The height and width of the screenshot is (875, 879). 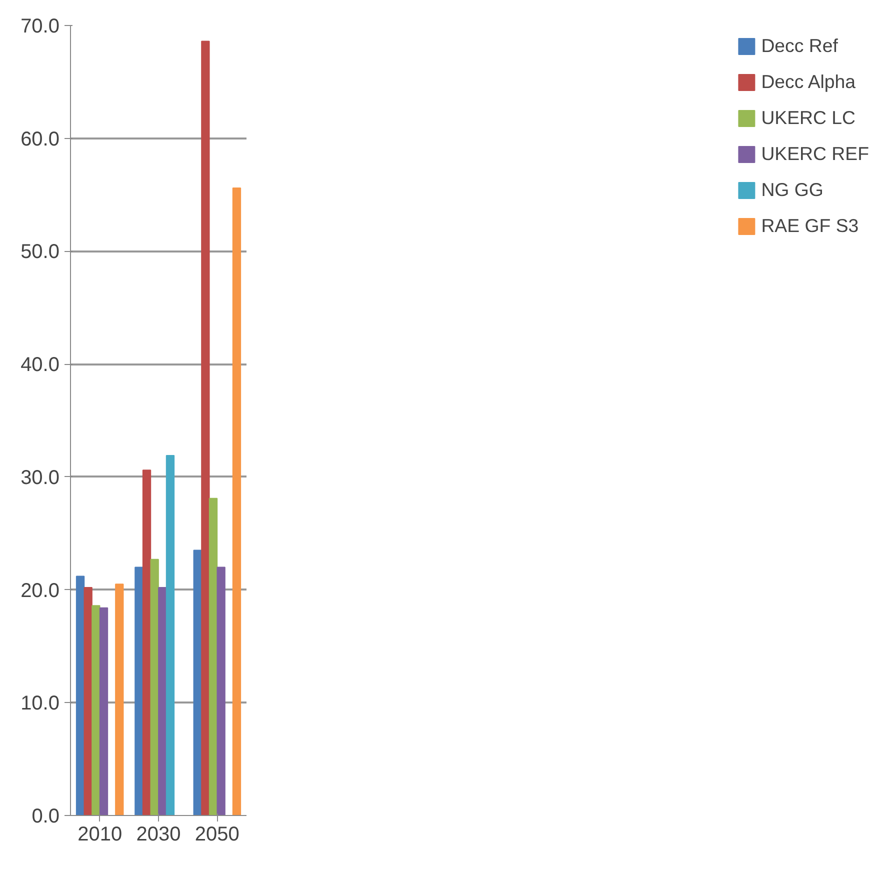 What do you see at coordinates (100, 835) in the screenshot?
I see `x-tick-label: 2010` at bounding box center [100, 835].